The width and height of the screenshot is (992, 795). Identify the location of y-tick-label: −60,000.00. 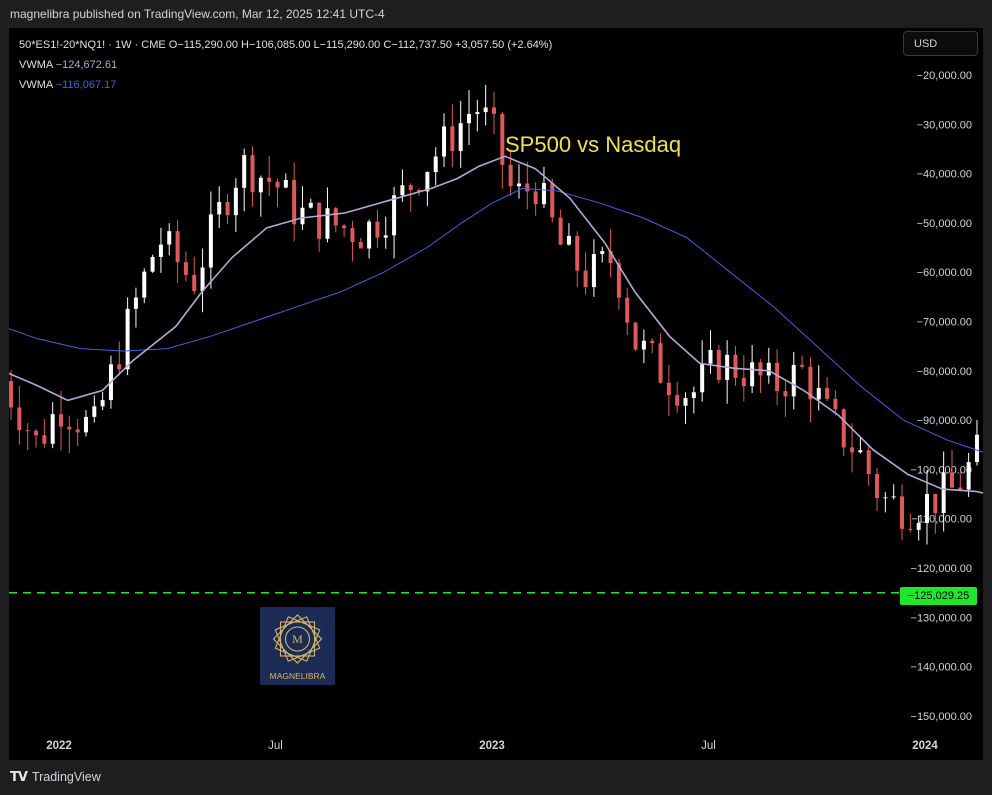
(944, 273).